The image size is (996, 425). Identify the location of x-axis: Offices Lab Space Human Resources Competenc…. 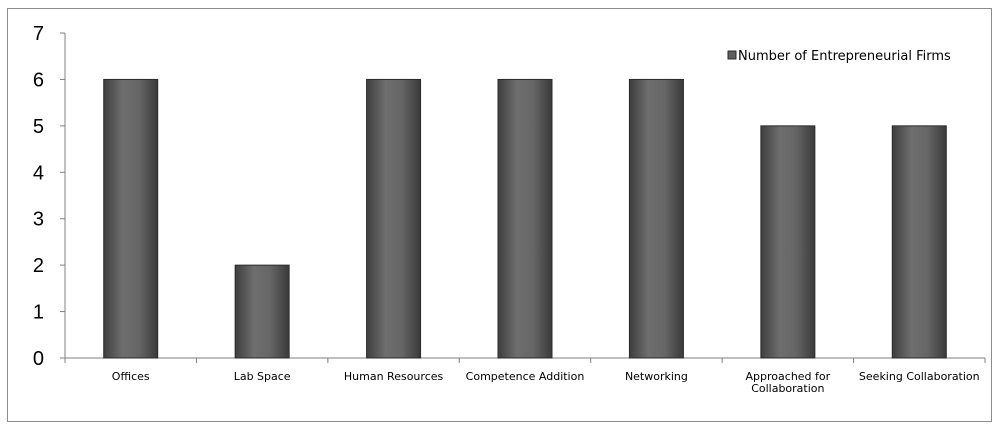
(525, 376).